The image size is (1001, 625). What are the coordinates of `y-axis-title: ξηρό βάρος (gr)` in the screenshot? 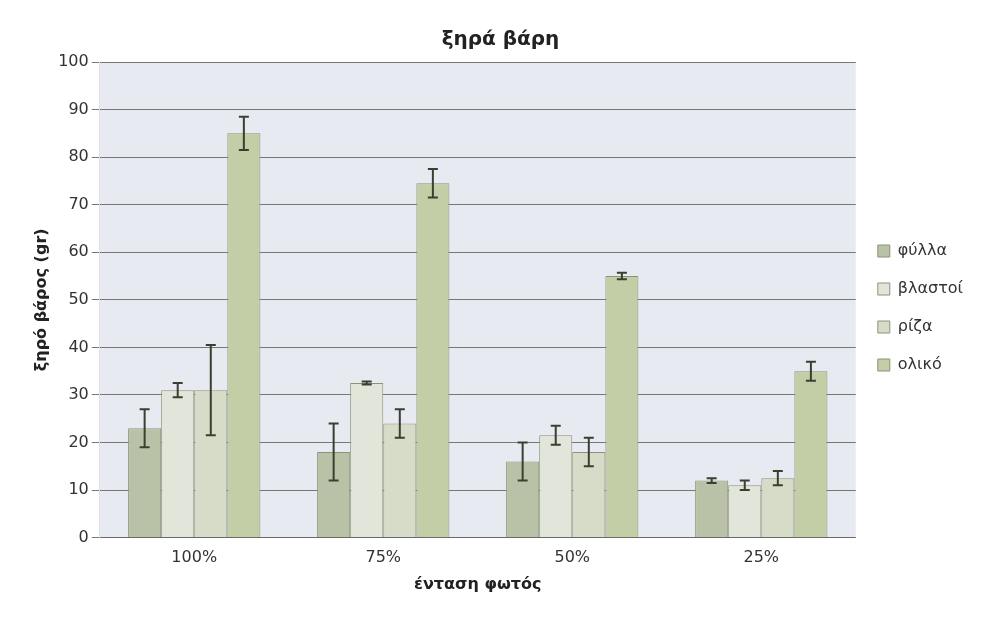 It's located at (40, 300).